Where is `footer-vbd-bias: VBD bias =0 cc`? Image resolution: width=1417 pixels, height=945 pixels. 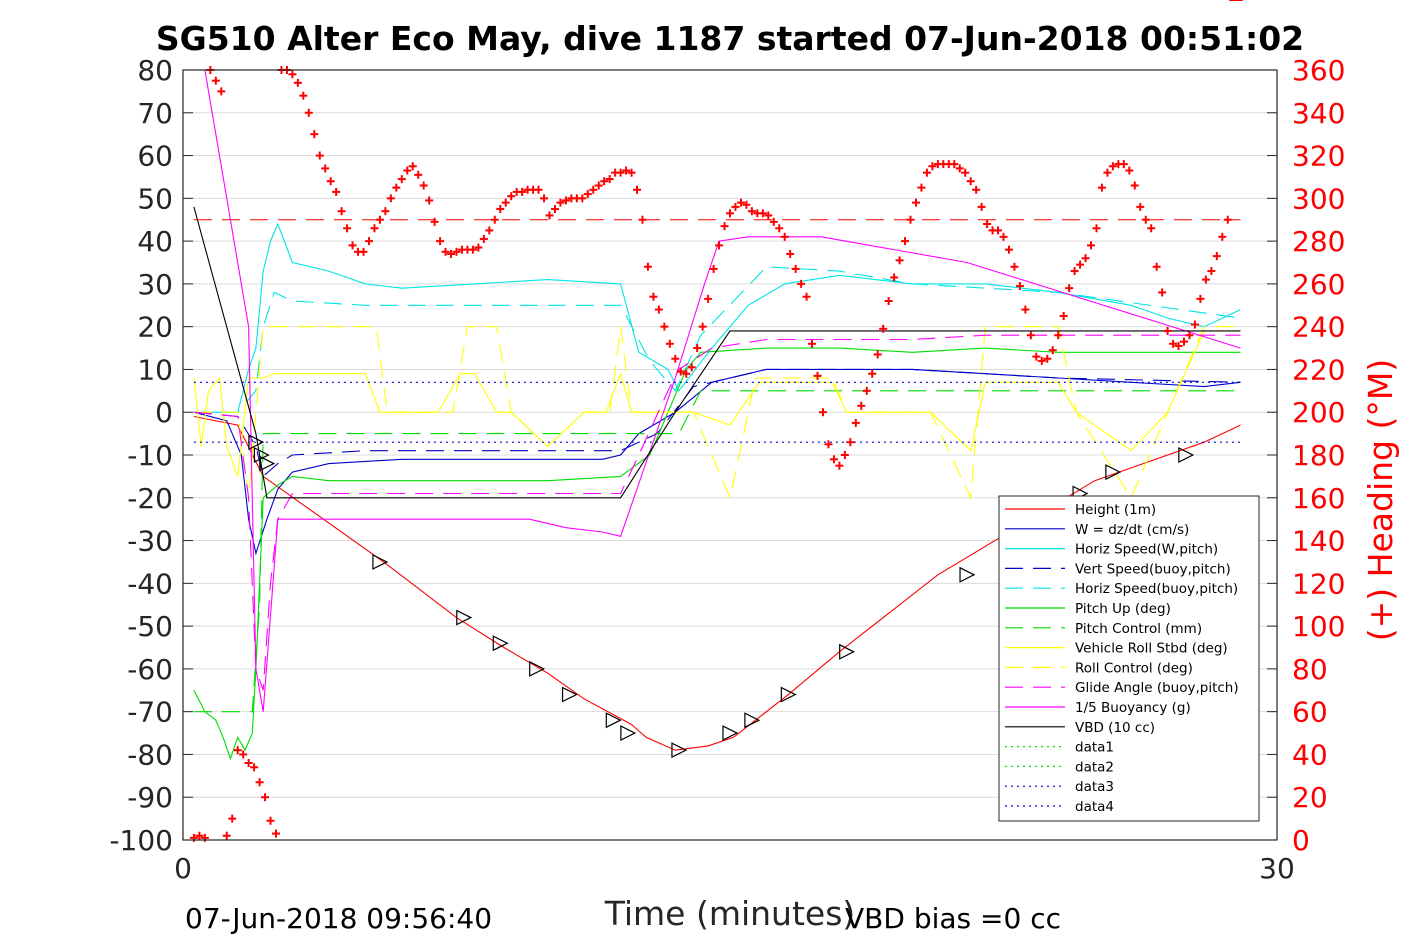
footer-vbd-bias: VBD bias =0 cc is located at coordinates (953, 918).